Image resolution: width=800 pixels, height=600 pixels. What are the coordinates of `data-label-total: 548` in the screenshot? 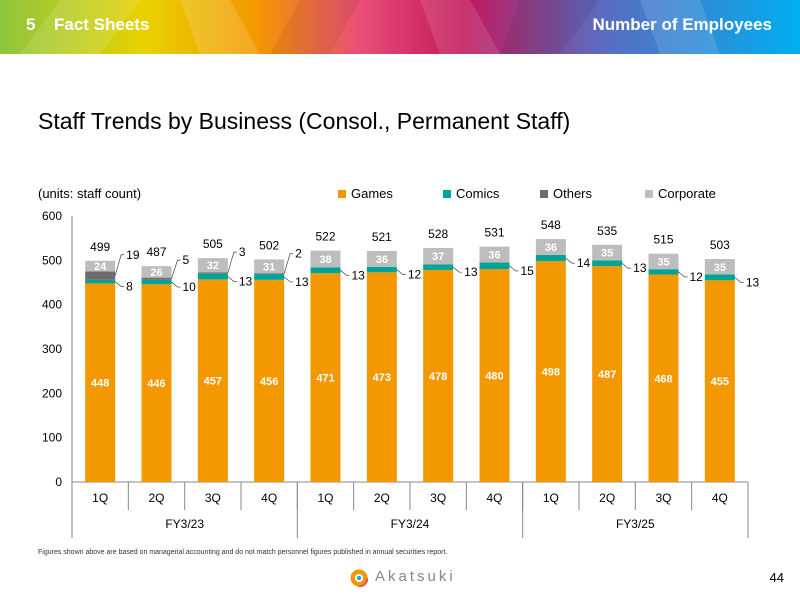 It's located at (551, 225).